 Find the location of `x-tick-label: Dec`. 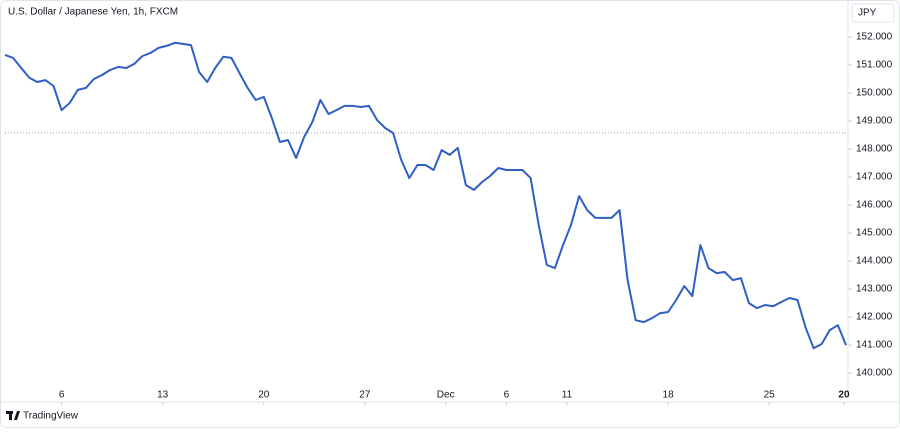

x-tick-label: Dec is located at coordinates (446, 395).